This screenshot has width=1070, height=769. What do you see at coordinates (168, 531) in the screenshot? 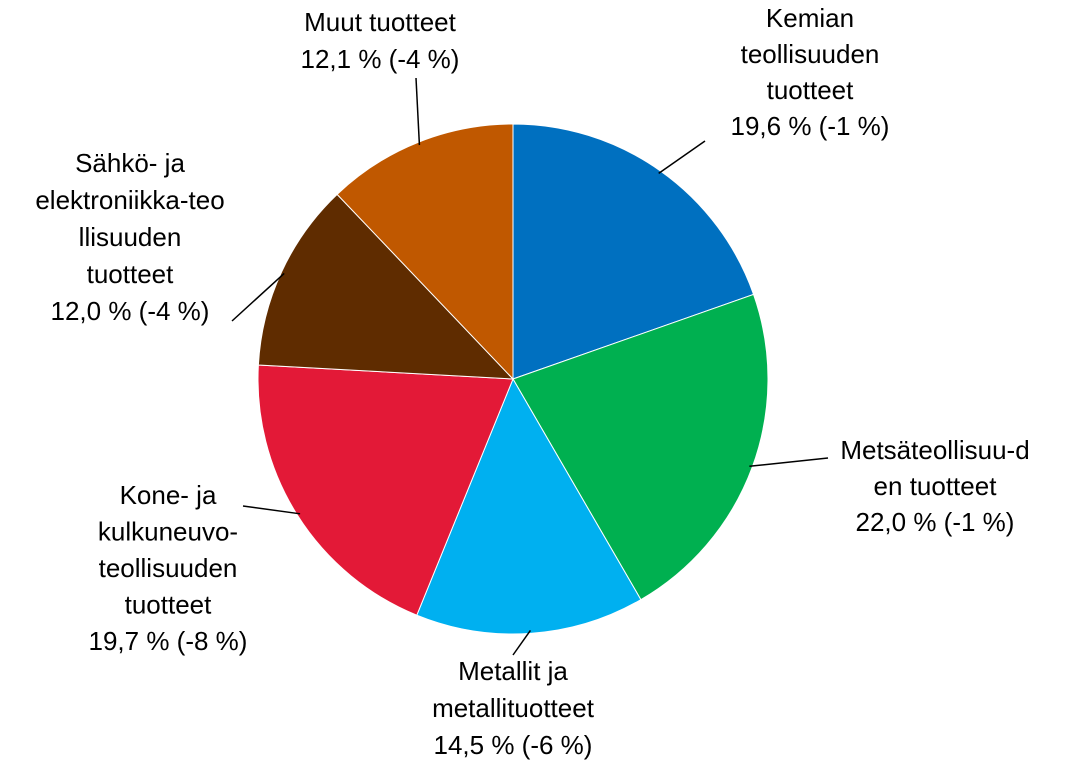
I see `slice-label: kulkuneuvo-` at bounding box center [168, 531].